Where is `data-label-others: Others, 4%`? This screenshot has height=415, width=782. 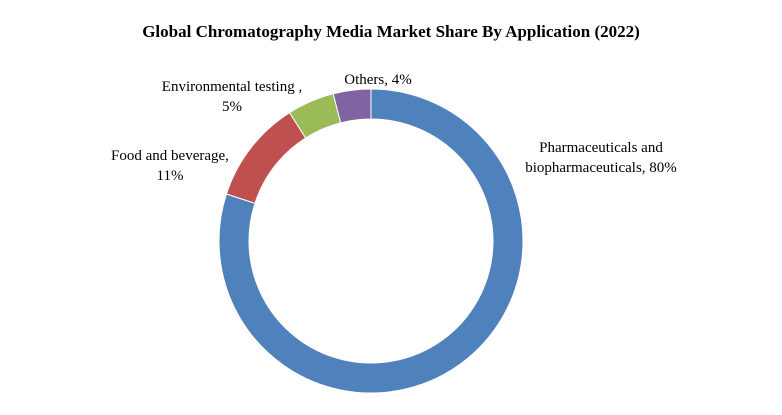
data-label-others: Others, 4% is located at coordinates (378, 80).